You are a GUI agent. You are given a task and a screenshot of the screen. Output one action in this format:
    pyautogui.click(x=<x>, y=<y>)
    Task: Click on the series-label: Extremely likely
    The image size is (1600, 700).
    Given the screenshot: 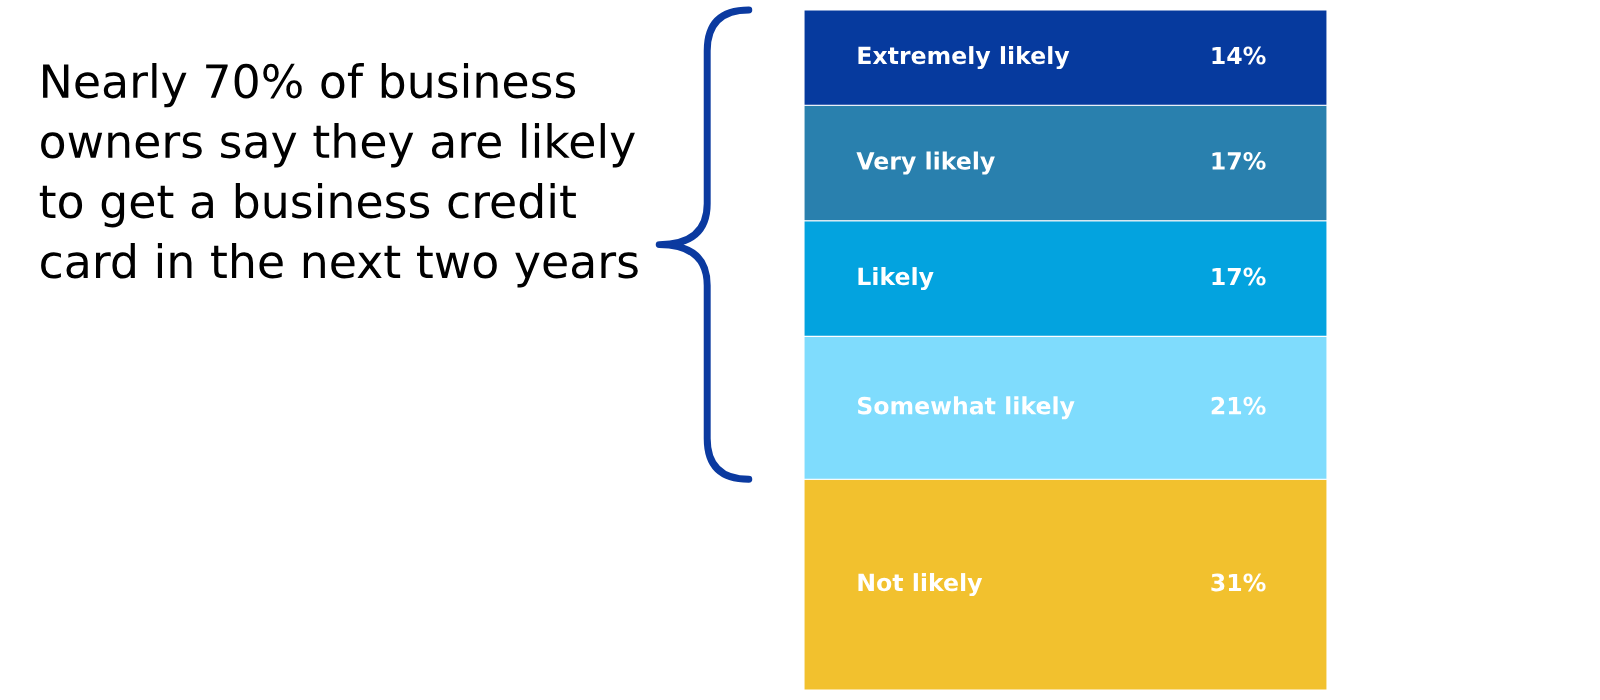 What is the action you would take?
    pyautogui.click(x=964, y=58)
    